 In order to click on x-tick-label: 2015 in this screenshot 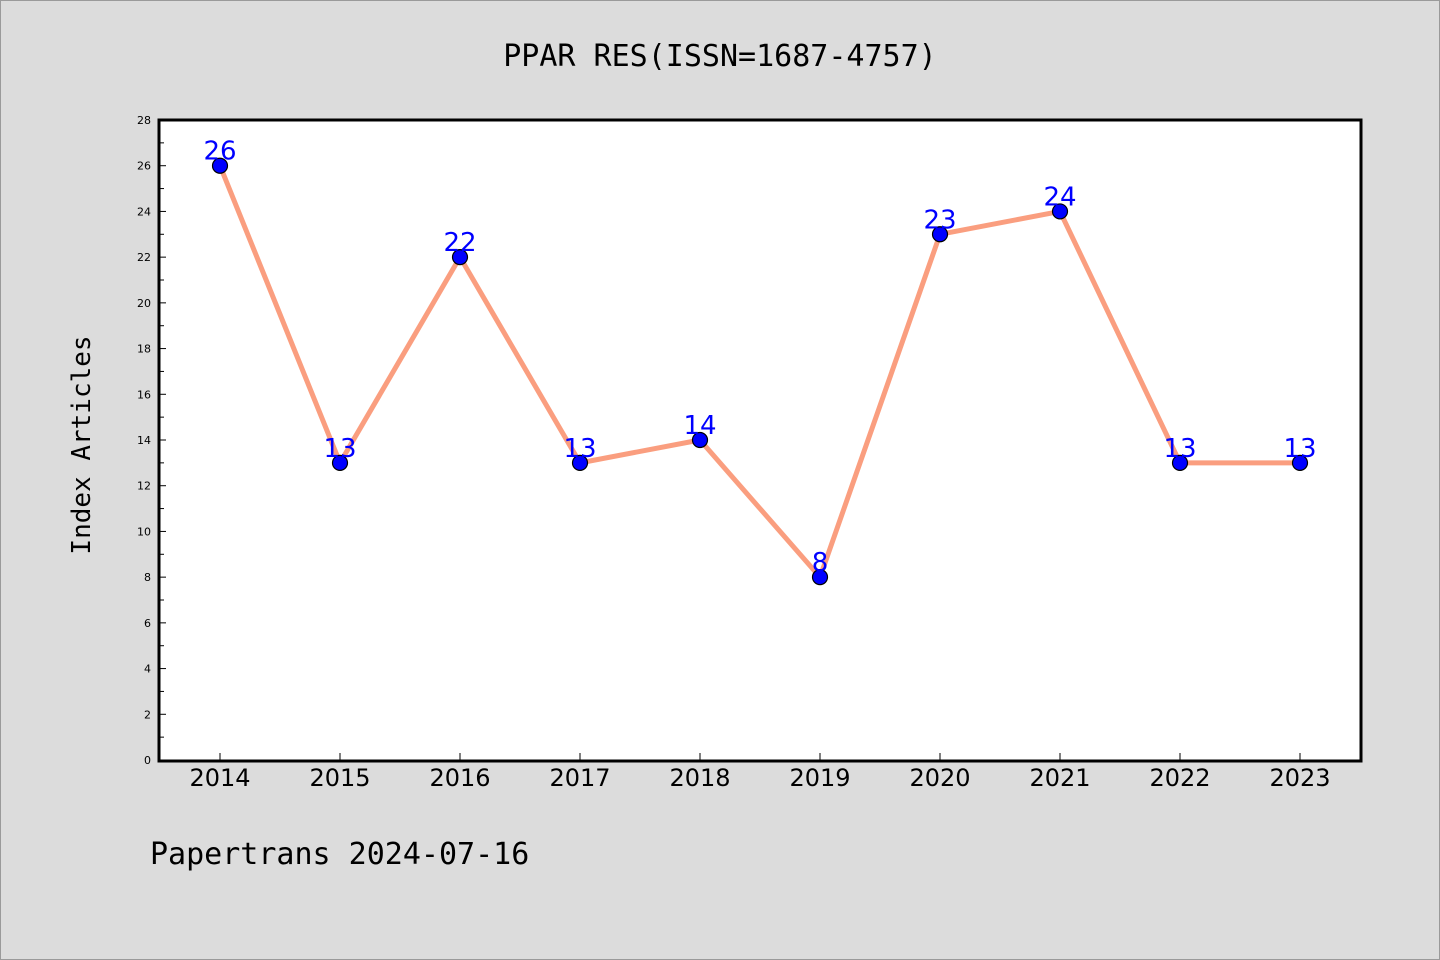, I will do `click(339, 778)`.